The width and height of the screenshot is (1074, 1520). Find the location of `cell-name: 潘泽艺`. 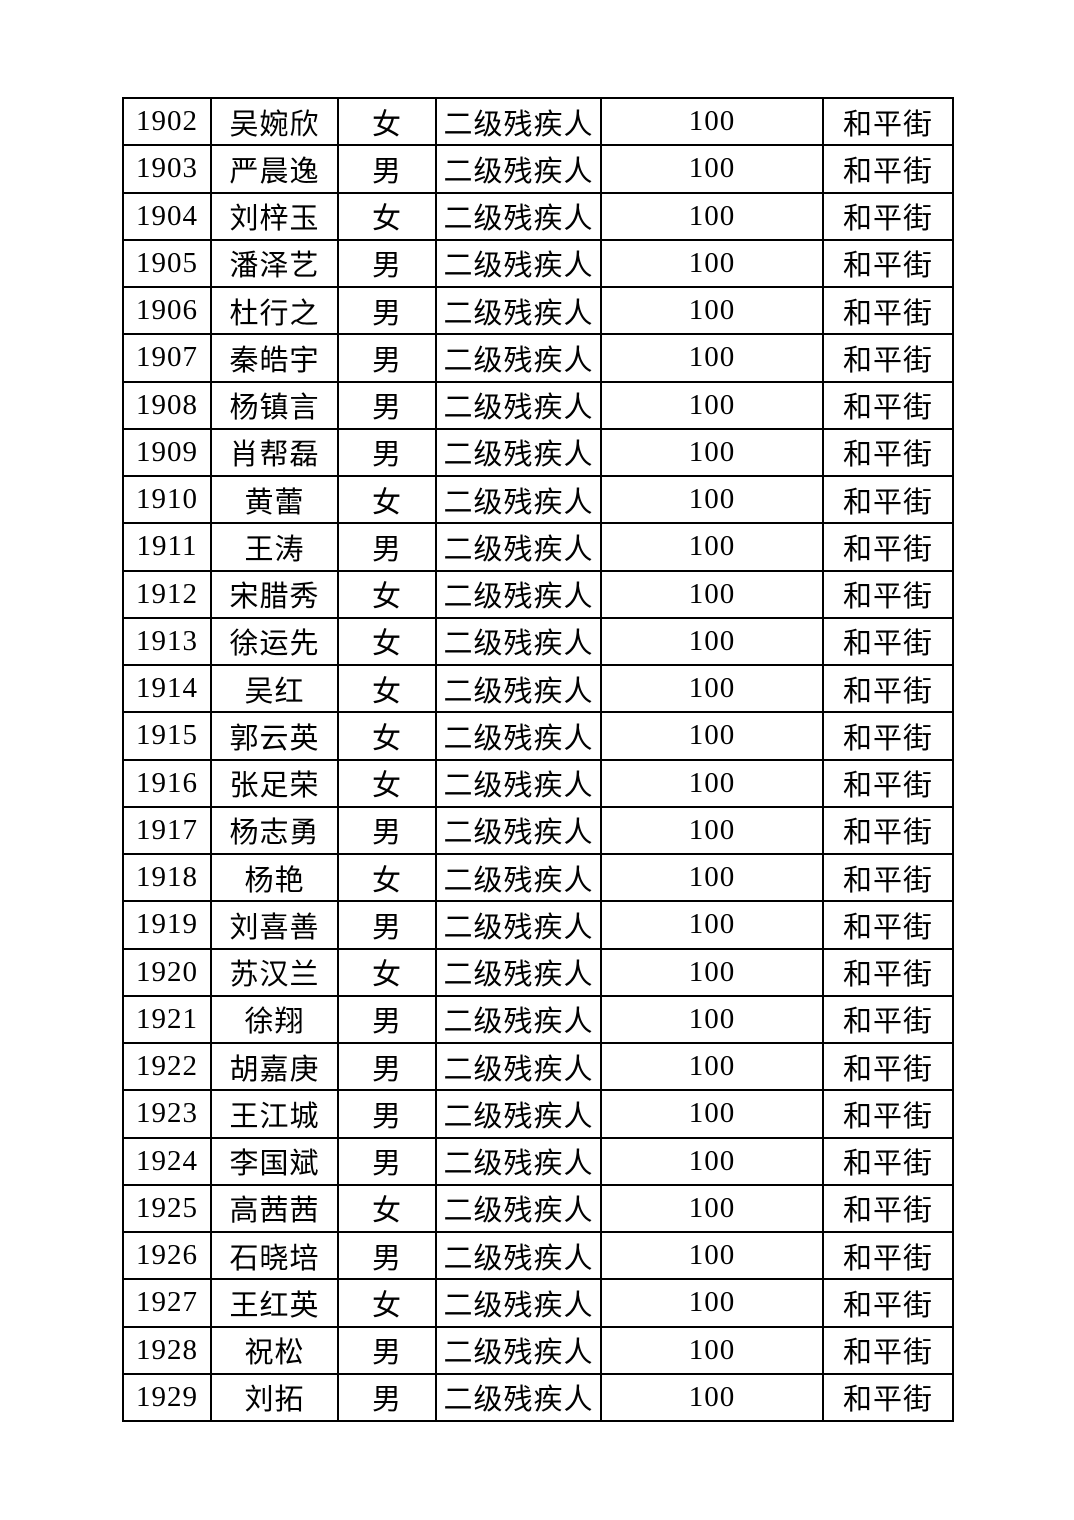

cell-name: 潘泽艺 is located at coordinates (274, 263).